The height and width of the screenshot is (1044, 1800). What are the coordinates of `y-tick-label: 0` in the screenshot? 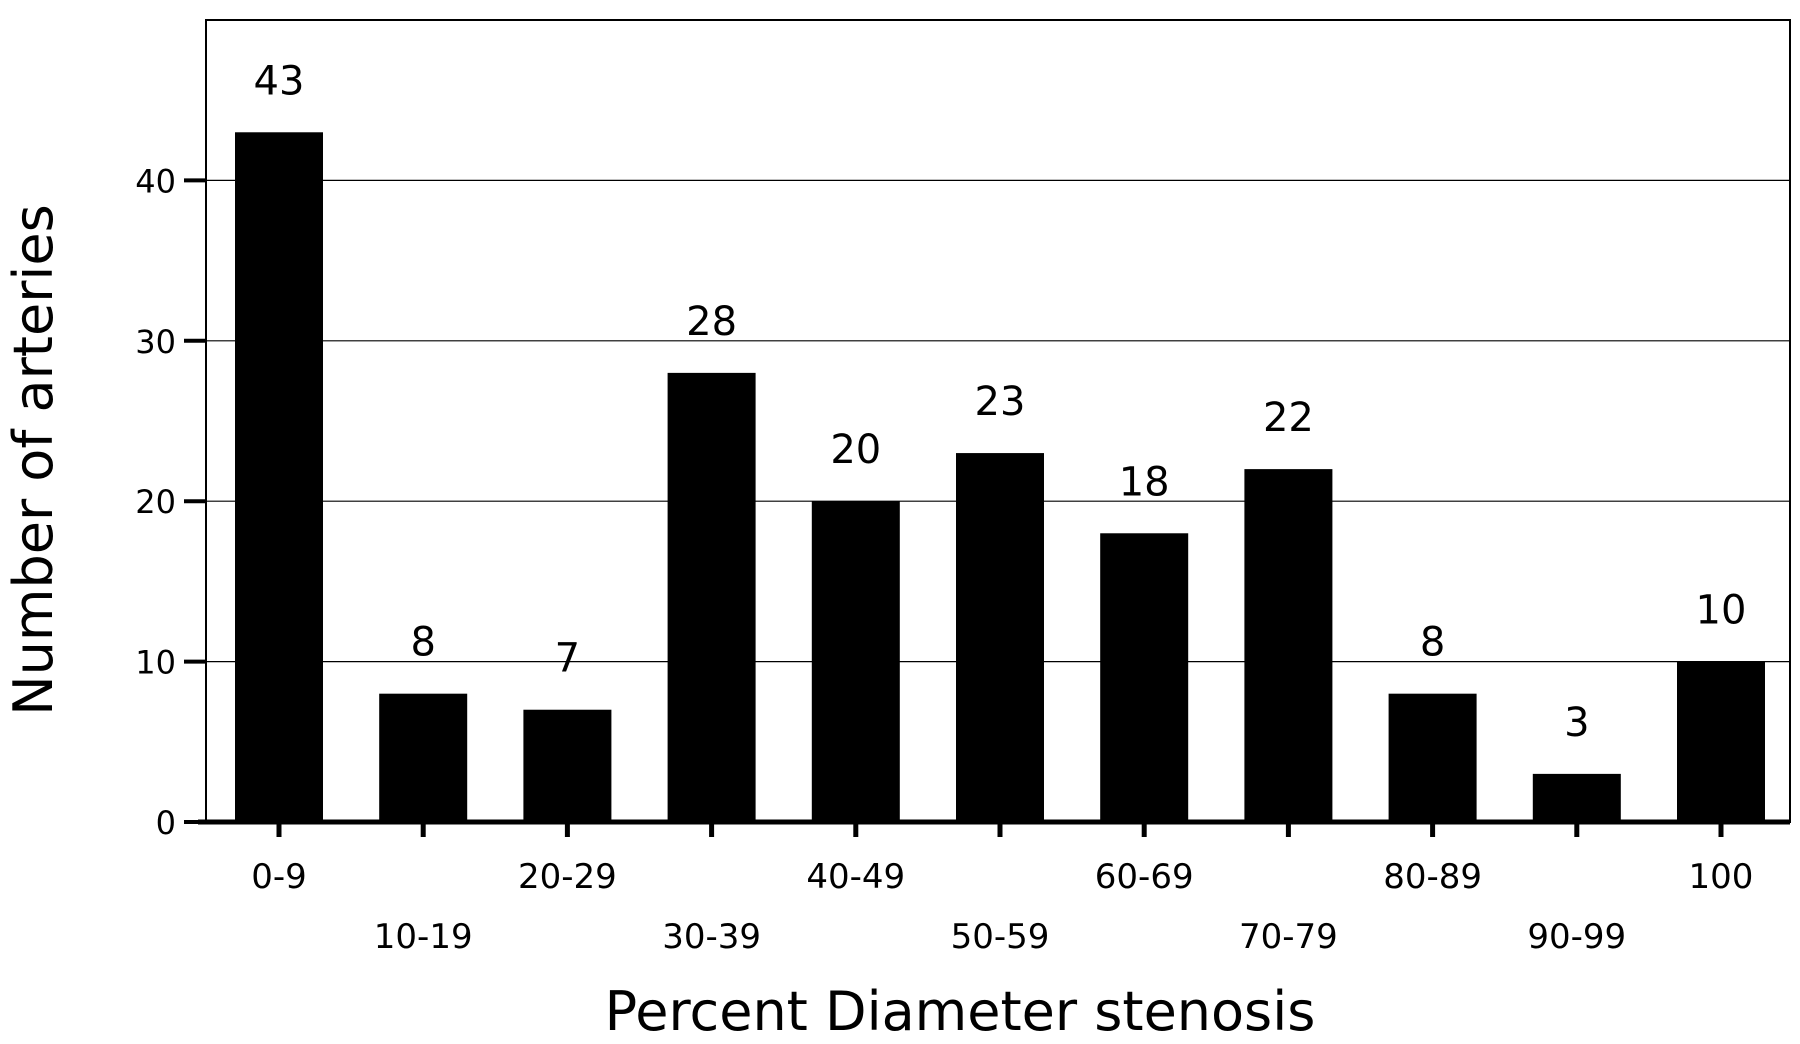 It's located at (166, 823).